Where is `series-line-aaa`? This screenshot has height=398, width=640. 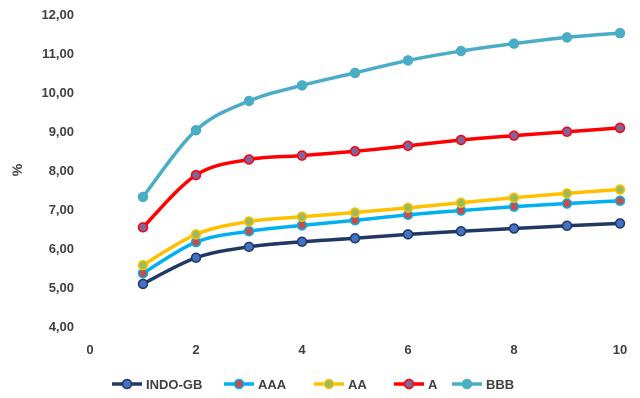
series-line-aaa is located at coordinates (381, 237).